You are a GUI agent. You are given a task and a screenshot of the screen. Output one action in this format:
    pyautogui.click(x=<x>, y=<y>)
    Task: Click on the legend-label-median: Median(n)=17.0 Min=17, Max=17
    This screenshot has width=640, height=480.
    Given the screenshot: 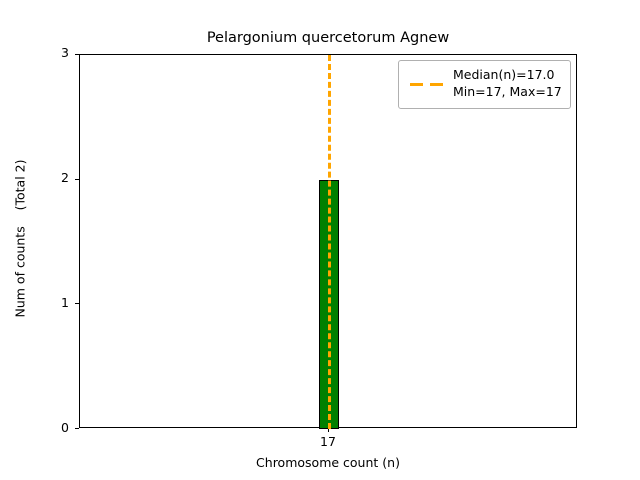 What is the action you would take?
    pyautogui.click(x=507, y=84)
    